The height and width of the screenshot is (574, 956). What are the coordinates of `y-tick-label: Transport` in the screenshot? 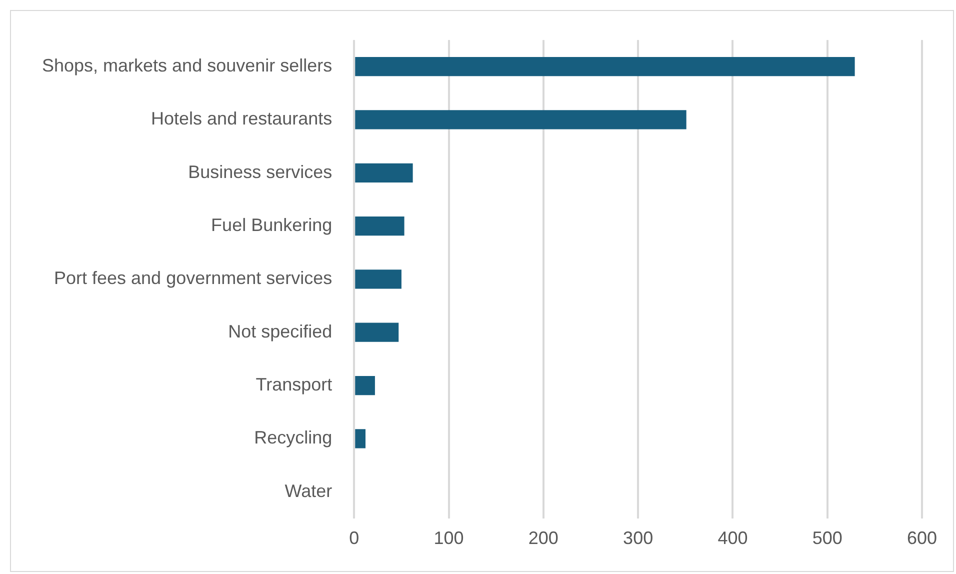 It's located at (294, 384).